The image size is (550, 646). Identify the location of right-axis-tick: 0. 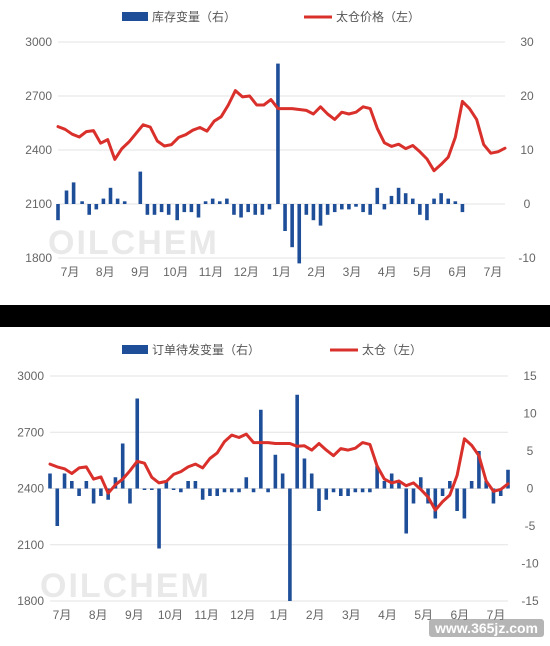
(527, 204).